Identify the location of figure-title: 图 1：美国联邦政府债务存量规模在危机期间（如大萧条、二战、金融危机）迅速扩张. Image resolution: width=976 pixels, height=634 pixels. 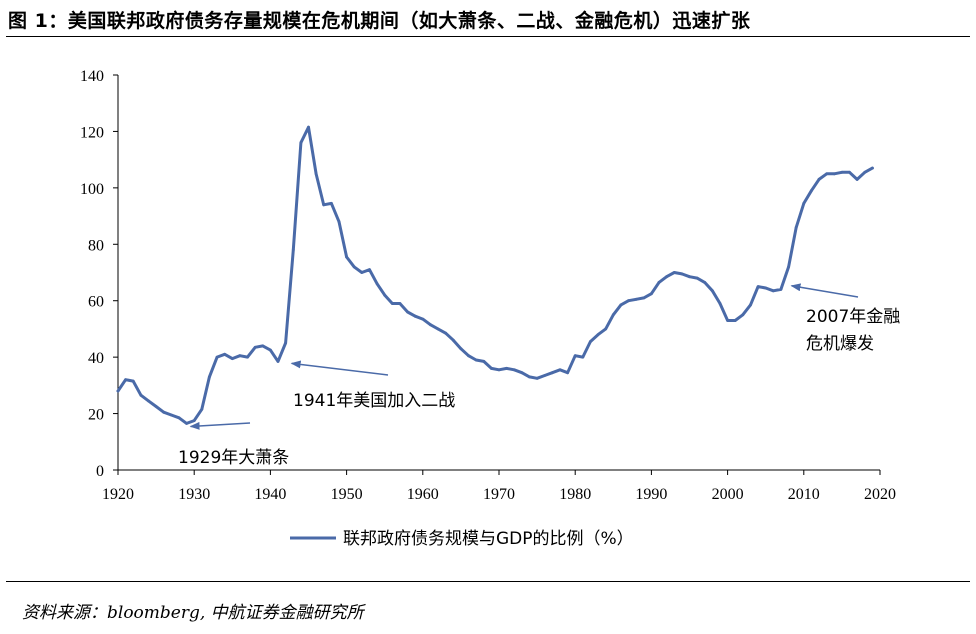
(379, 21).